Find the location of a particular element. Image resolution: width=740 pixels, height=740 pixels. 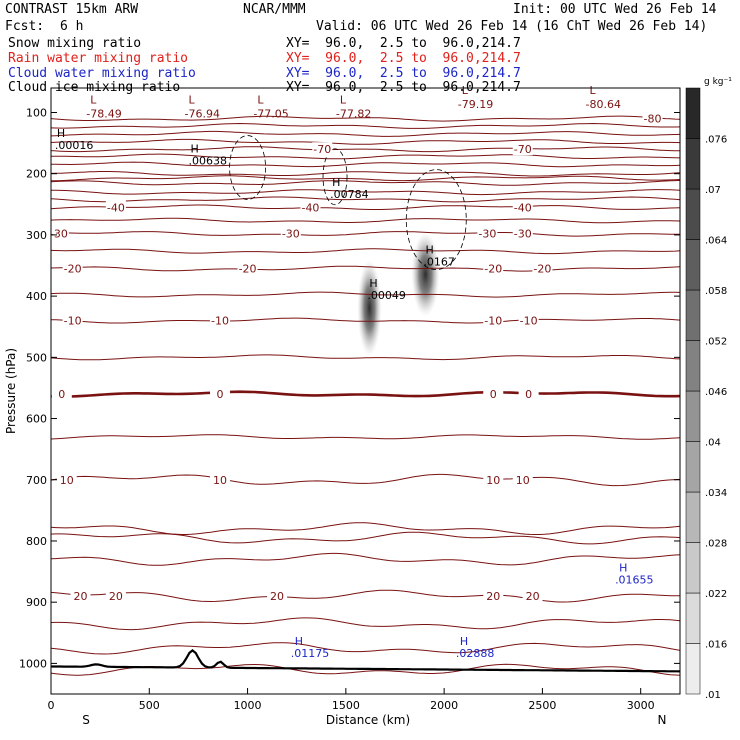

cloud-ice-contour is located at coordinates (335, 177).